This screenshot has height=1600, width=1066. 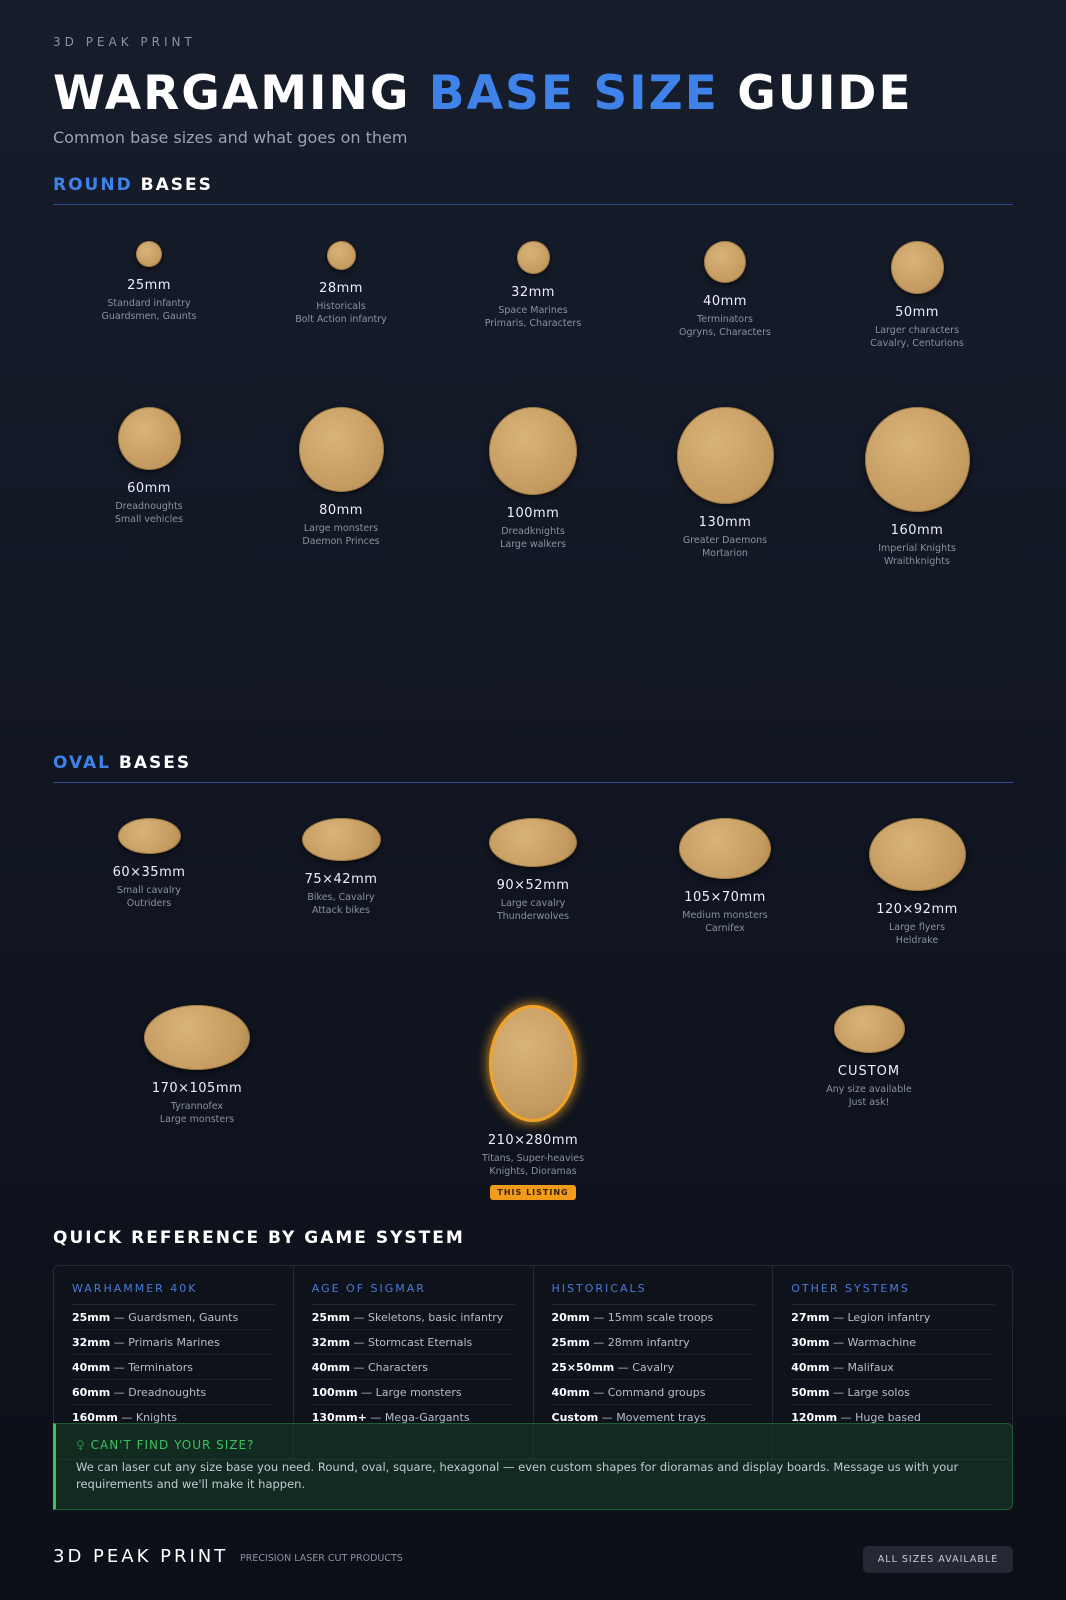 I want to click on base-desc-line: Ogryns, Characters, so click(x=725, y=332).